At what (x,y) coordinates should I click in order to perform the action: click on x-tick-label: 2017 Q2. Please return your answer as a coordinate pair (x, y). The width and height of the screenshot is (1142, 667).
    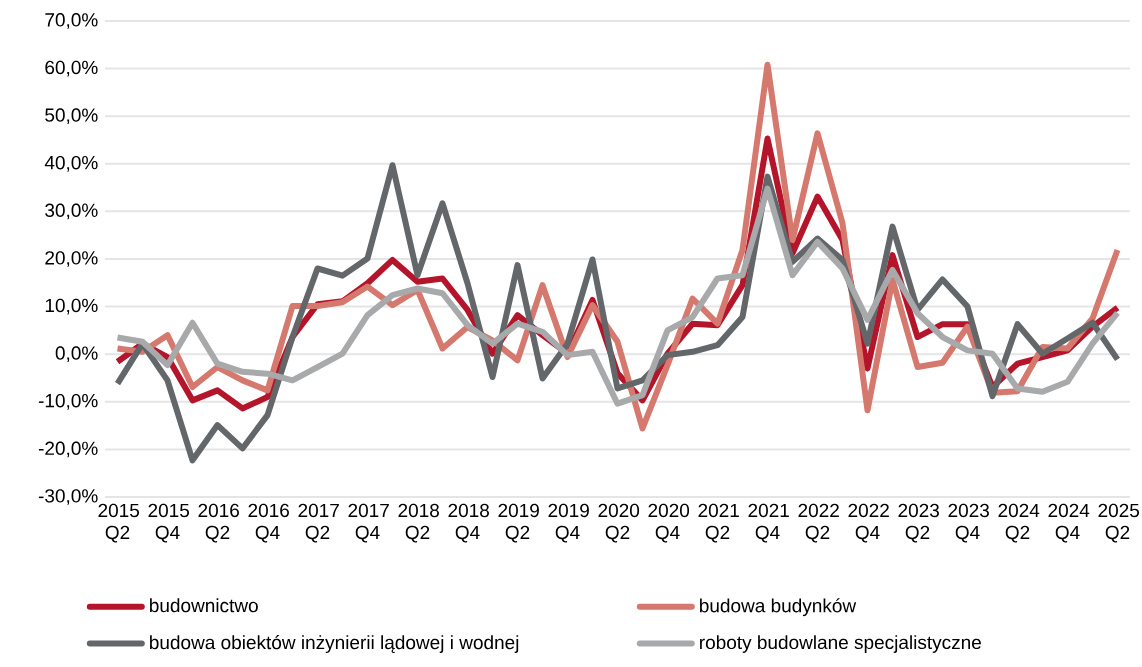
    Looking at the image, I should click on (318, 523).